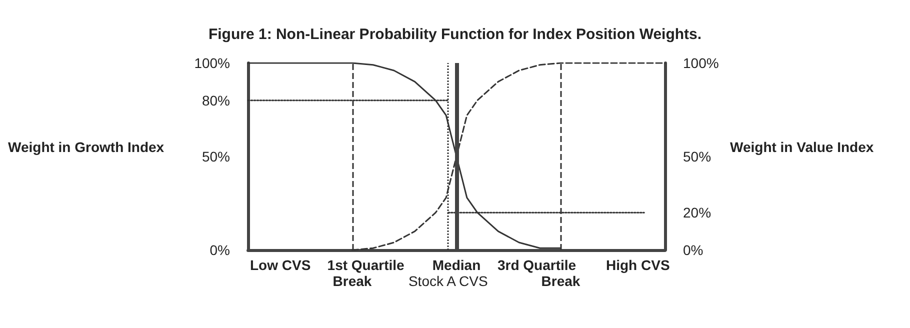  What do you see at coordinates (212, 63) in the screenshot?
I see `y-tick-label: 100%` at bounding box center [212, 63].